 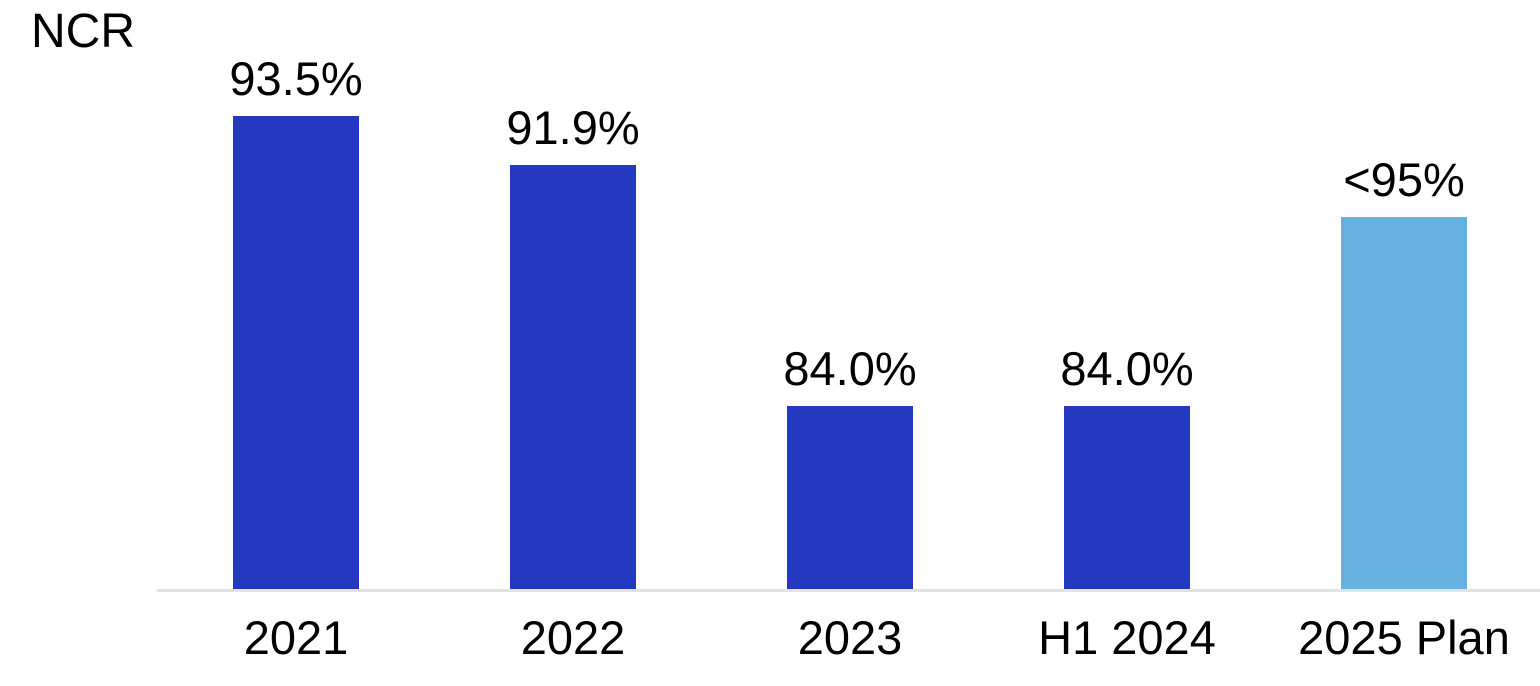 What do you see at coordinates (296, 78) in the screenshot?
I see `bar-value-label-2021: 93.5%` at bounding box center [296, 78].